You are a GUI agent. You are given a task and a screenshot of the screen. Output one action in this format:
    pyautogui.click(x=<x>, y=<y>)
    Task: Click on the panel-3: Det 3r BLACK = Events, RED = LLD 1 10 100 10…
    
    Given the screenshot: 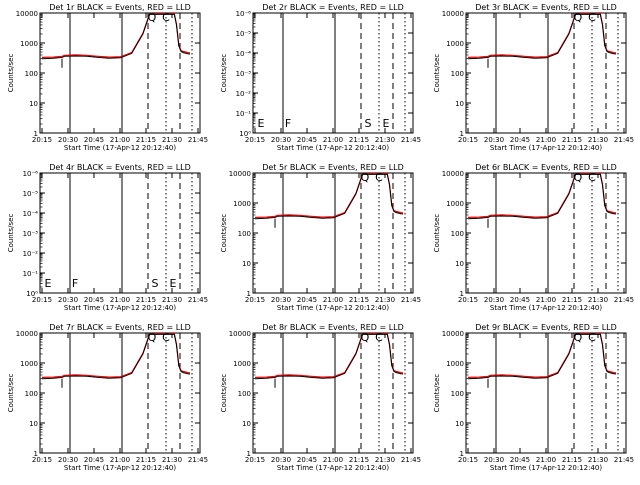 What is the action you would take?
    pyautogui.click(x=533, y=77)
    